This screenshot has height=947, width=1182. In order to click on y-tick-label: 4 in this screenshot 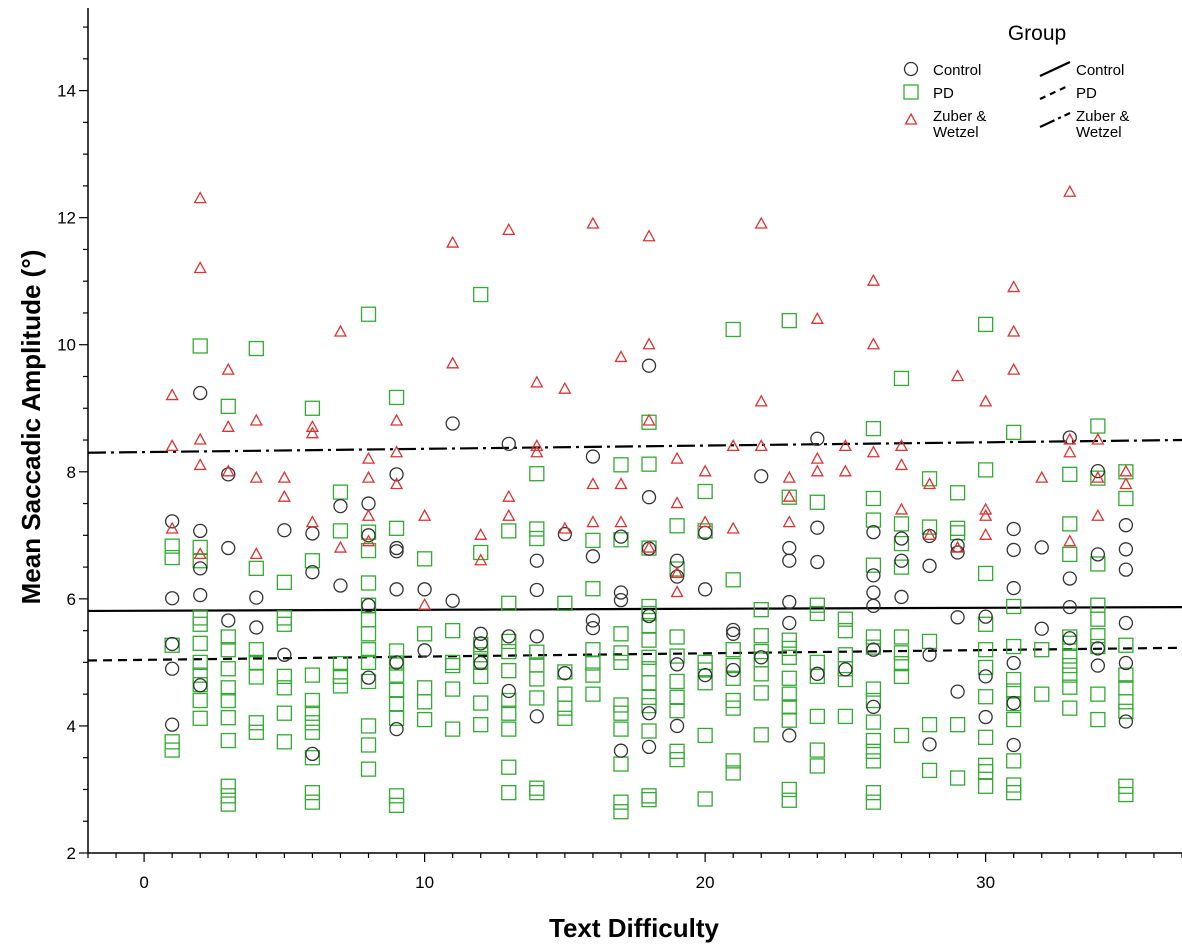, I will do `click(71, 726)`.